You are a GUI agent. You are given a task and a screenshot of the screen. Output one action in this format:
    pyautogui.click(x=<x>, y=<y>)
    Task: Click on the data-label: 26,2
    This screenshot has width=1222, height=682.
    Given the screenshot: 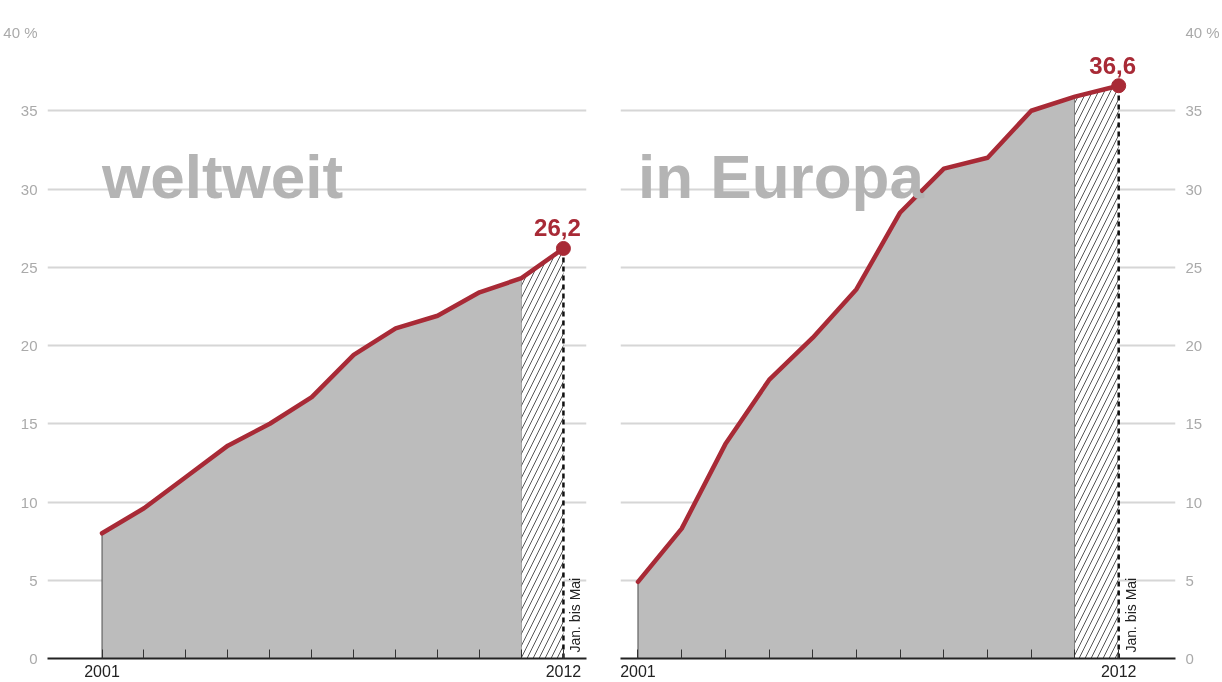 What is the action you would take?
    pyautogui.click(x=557, y=228)
    